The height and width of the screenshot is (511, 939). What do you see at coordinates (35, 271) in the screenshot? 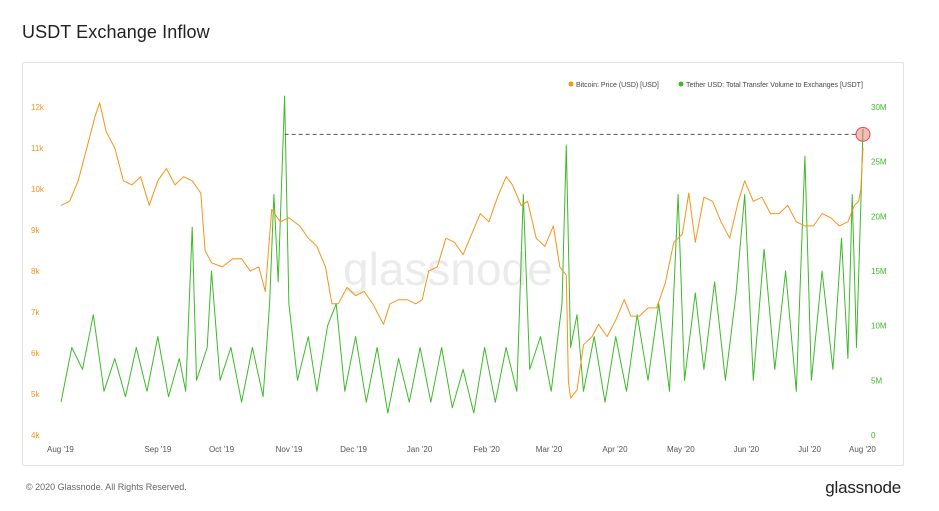
I see `y-left-tick-label: 8k` at bounding box center [35, 271].